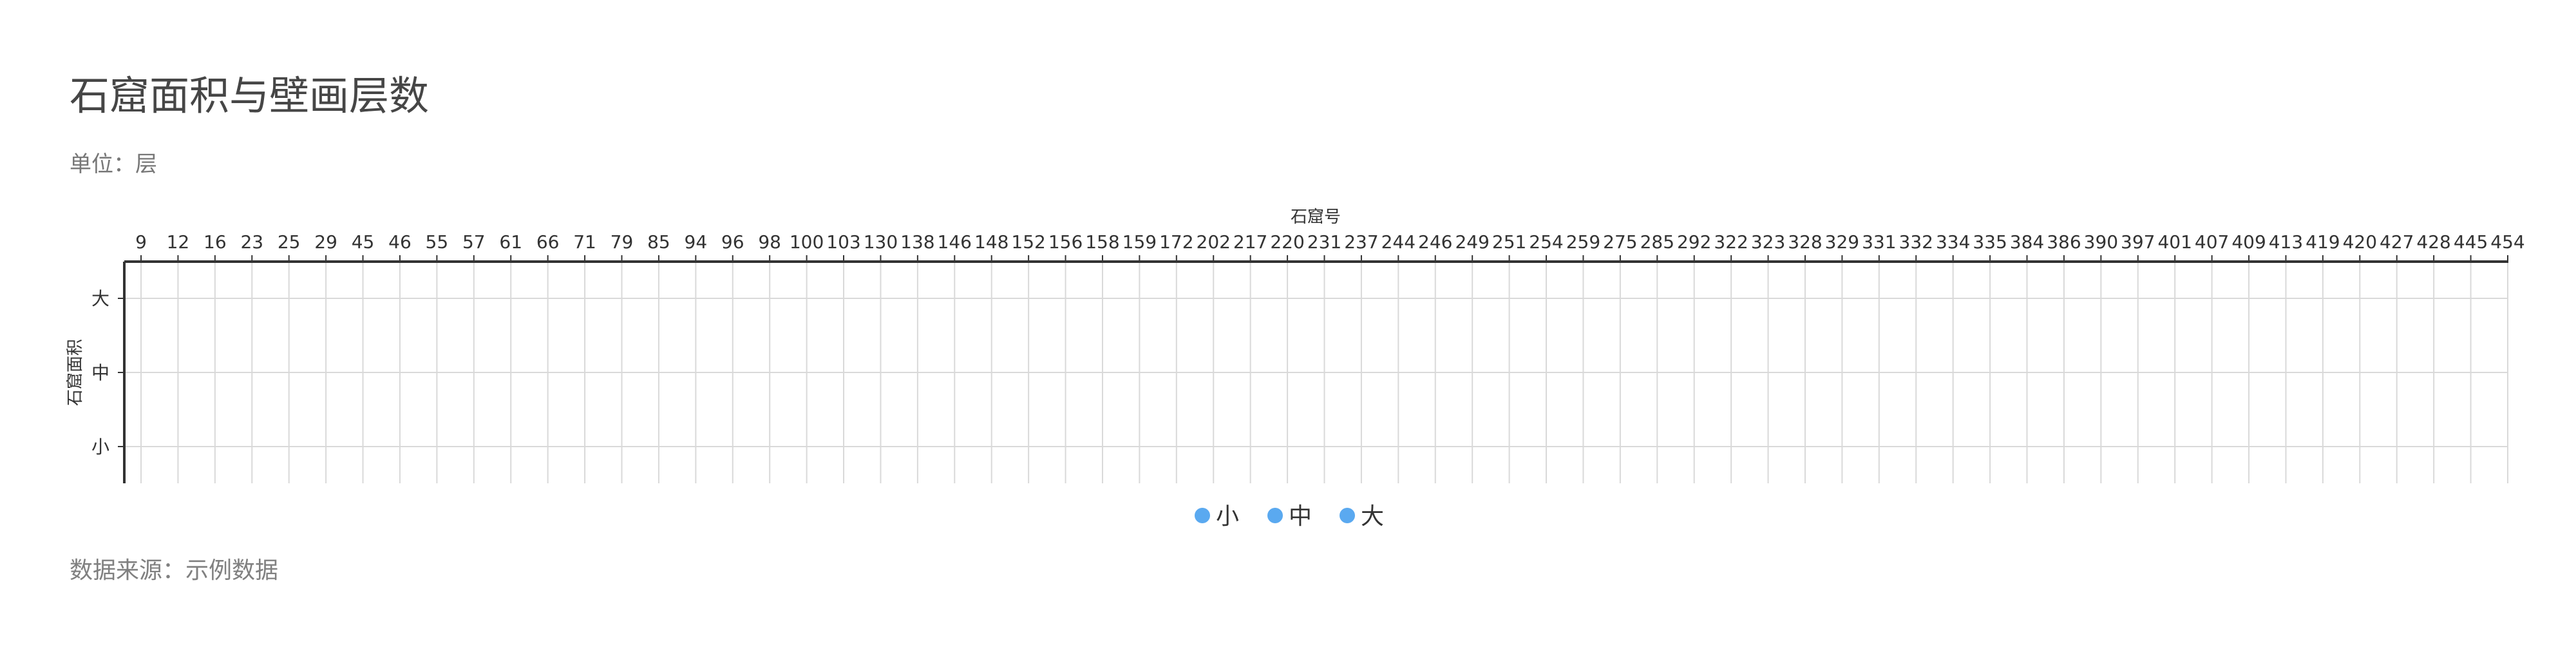  What do you see at coordinates (2286, 242) in the screenshot?
I see `x-tick-label: 413` at bounding box center [2286, 242].